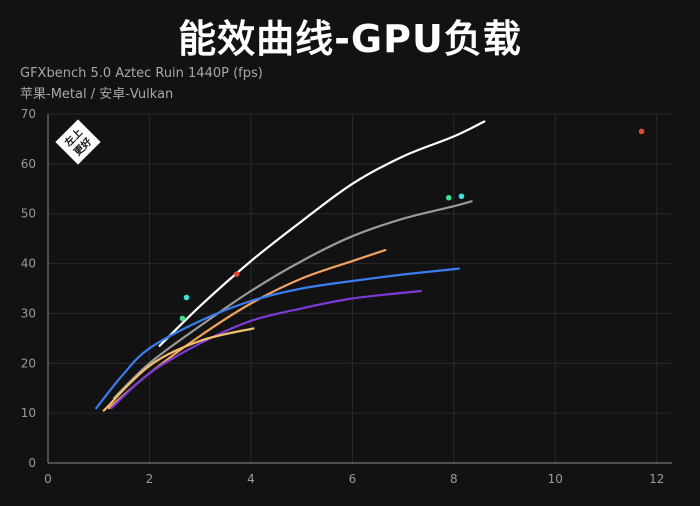 The image size is (700, 506). I want to click on x-tick-label: 0, so click(48, 479).